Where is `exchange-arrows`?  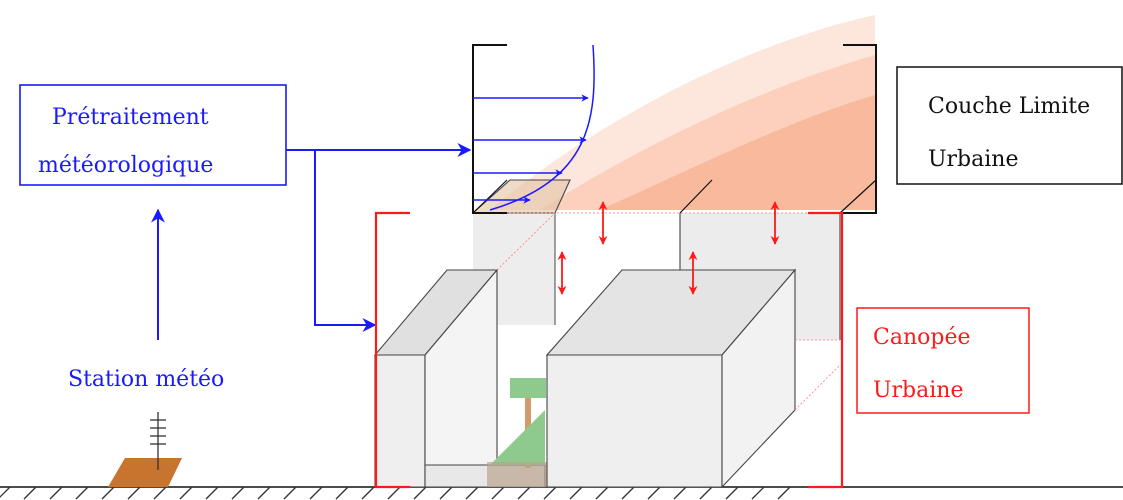
exchange-arrows is located at coordinates (668, 248).